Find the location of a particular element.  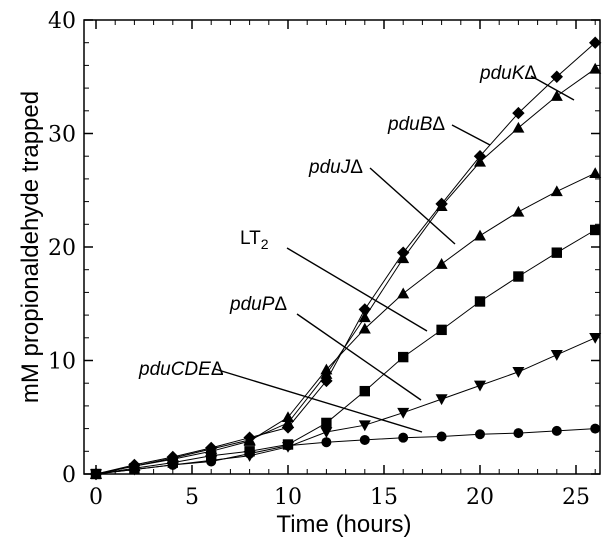

x-axis-title: Time (hours) is located at coordinates (343, 524).